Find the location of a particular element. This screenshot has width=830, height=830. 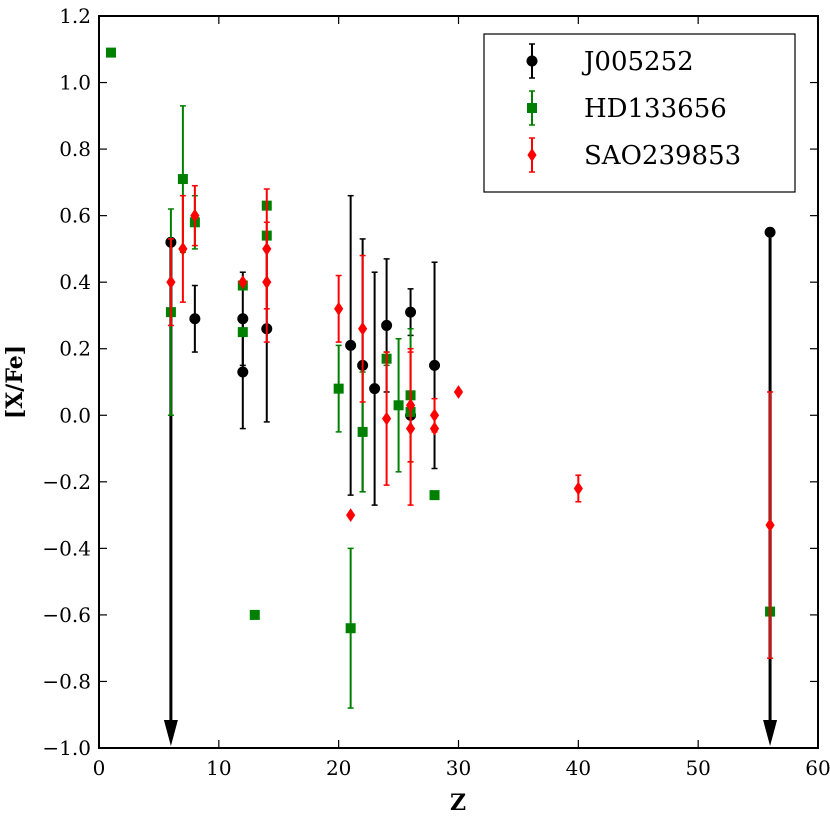

legend-label: HD133656 is located at coordinates (655, 109).